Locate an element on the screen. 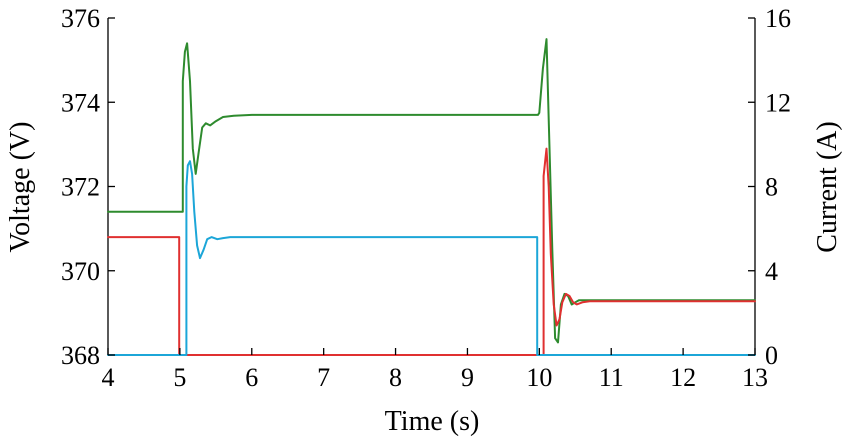 The width and height of the screenshot is (847, 441). y-right-tick-label: 0 is located at coordinates (771, 355).